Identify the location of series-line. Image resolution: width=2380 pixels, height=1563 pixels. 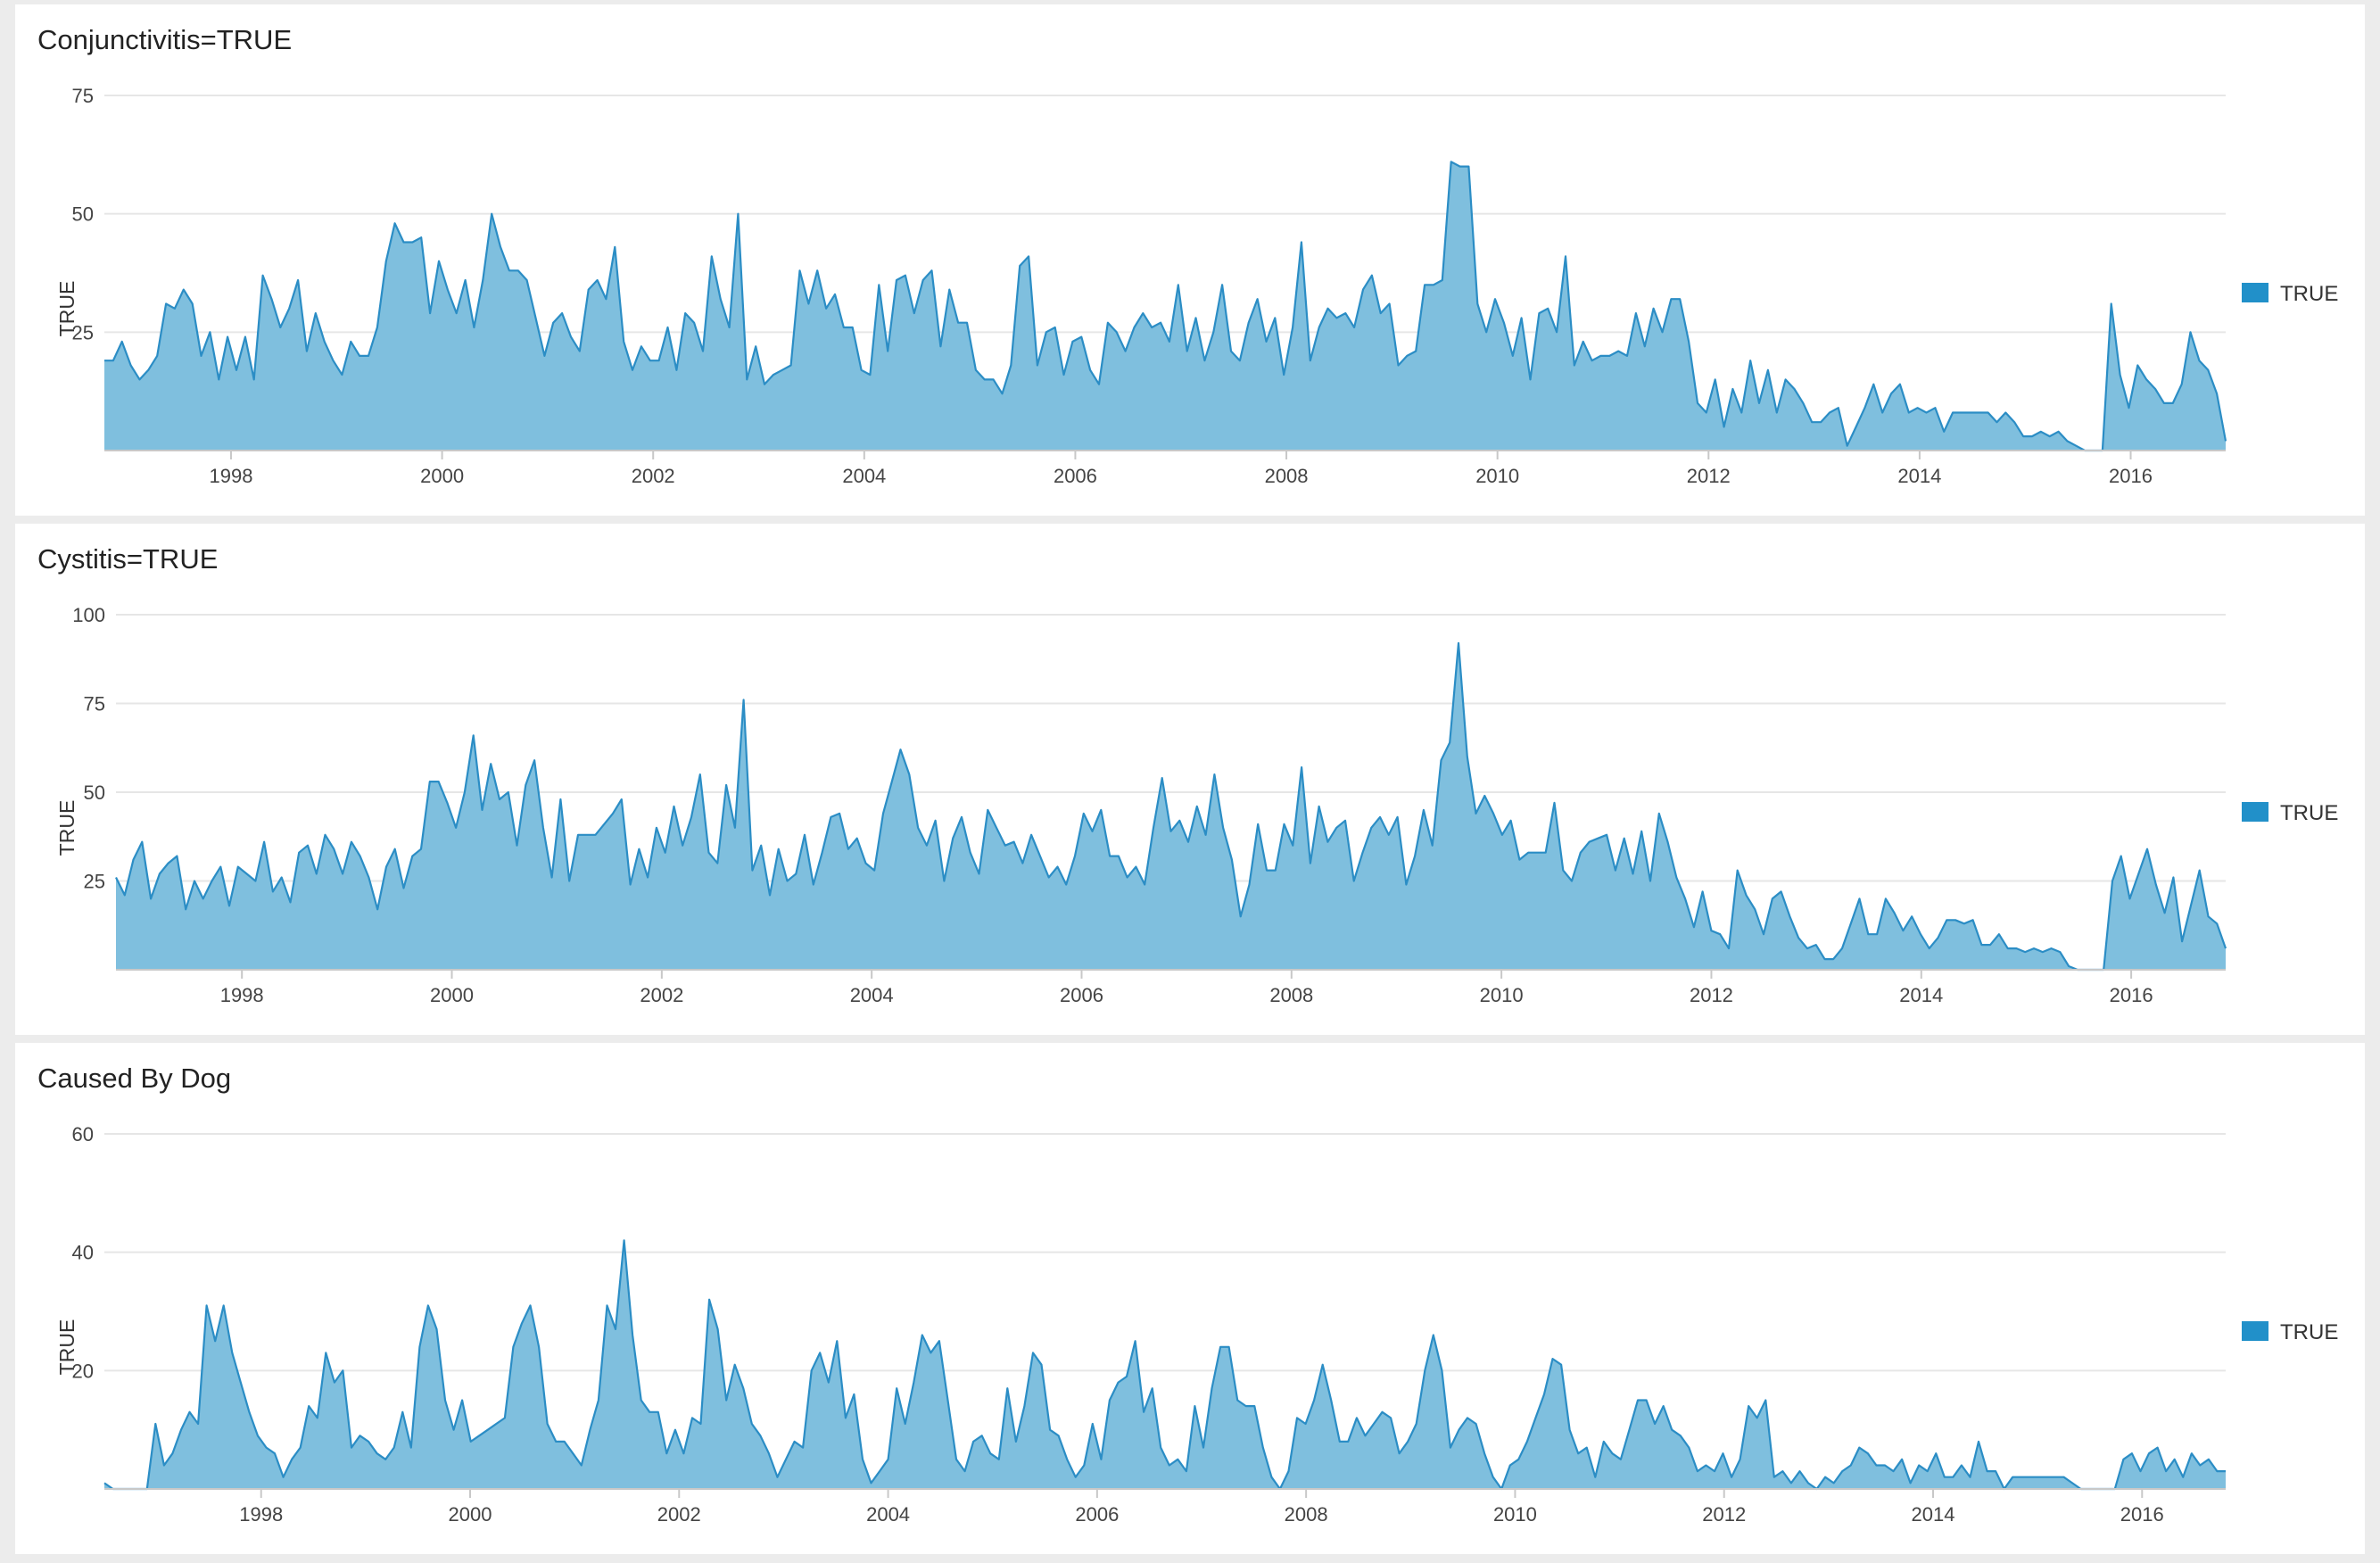
(1164, 1365).